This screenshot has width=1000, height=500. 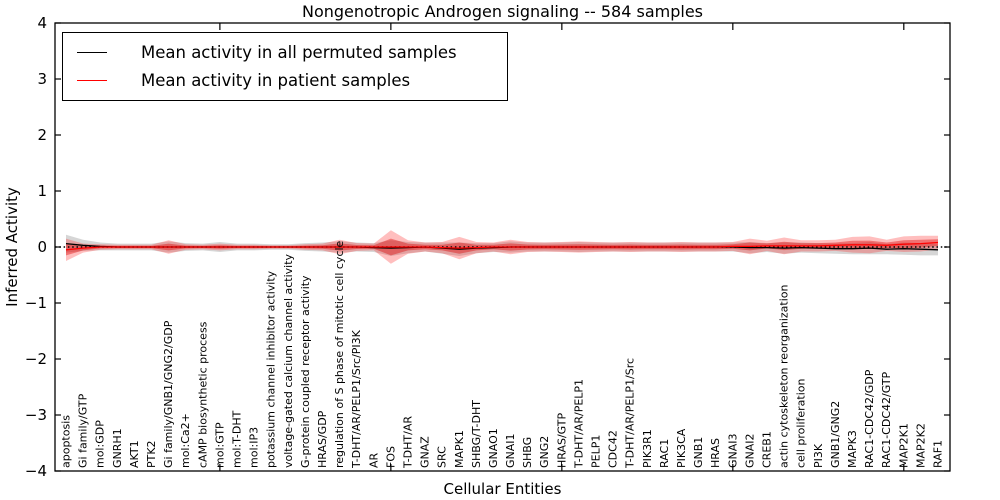 I want to click on x-category-label: GNB1, so click(x=698, y=452).